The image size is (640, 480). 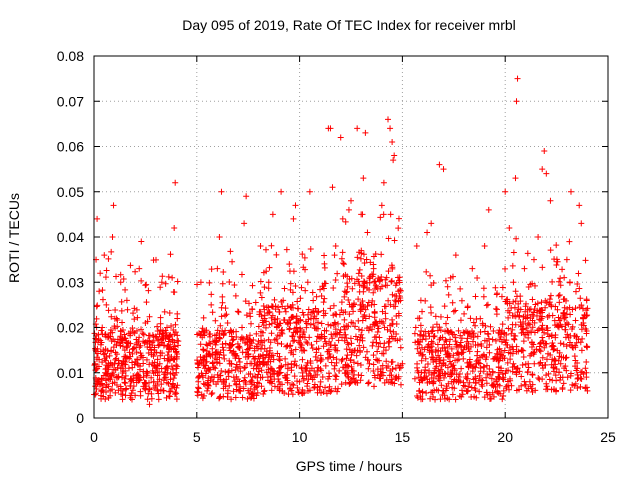 What do you see at coordinates (14, 238) in the screenshot?
I see `y-axis-label: ROTI / TECUs` at bounding box center [14, 238].